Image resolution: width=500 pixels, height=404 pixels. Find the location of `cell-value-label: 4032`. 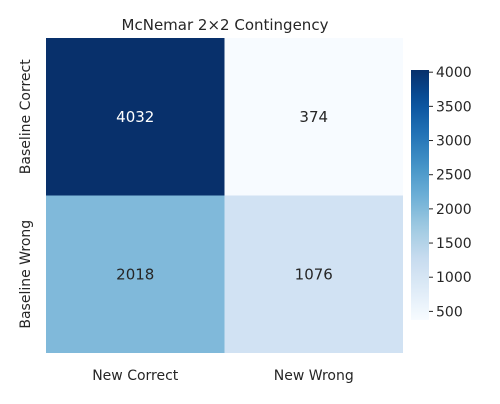

cell-value-label: 4032 is located at coordinates (135, 117).